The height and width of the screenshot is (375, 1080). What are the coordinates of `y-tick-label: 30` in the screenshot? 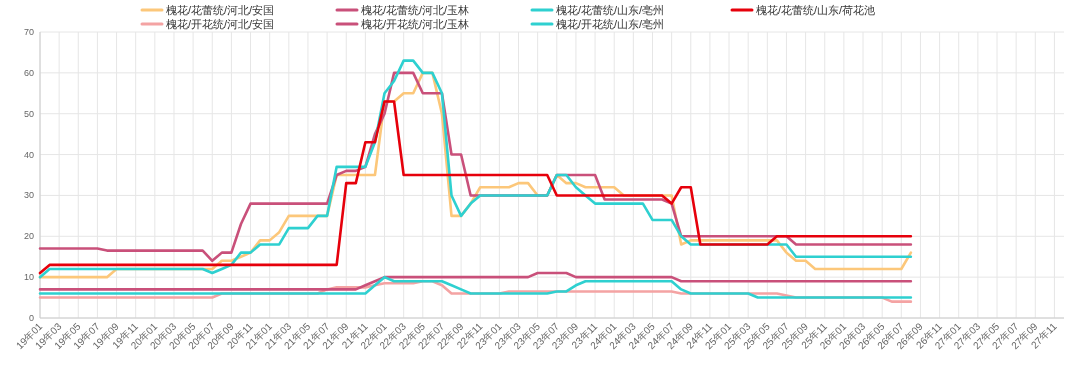 It's located at (28, 195).